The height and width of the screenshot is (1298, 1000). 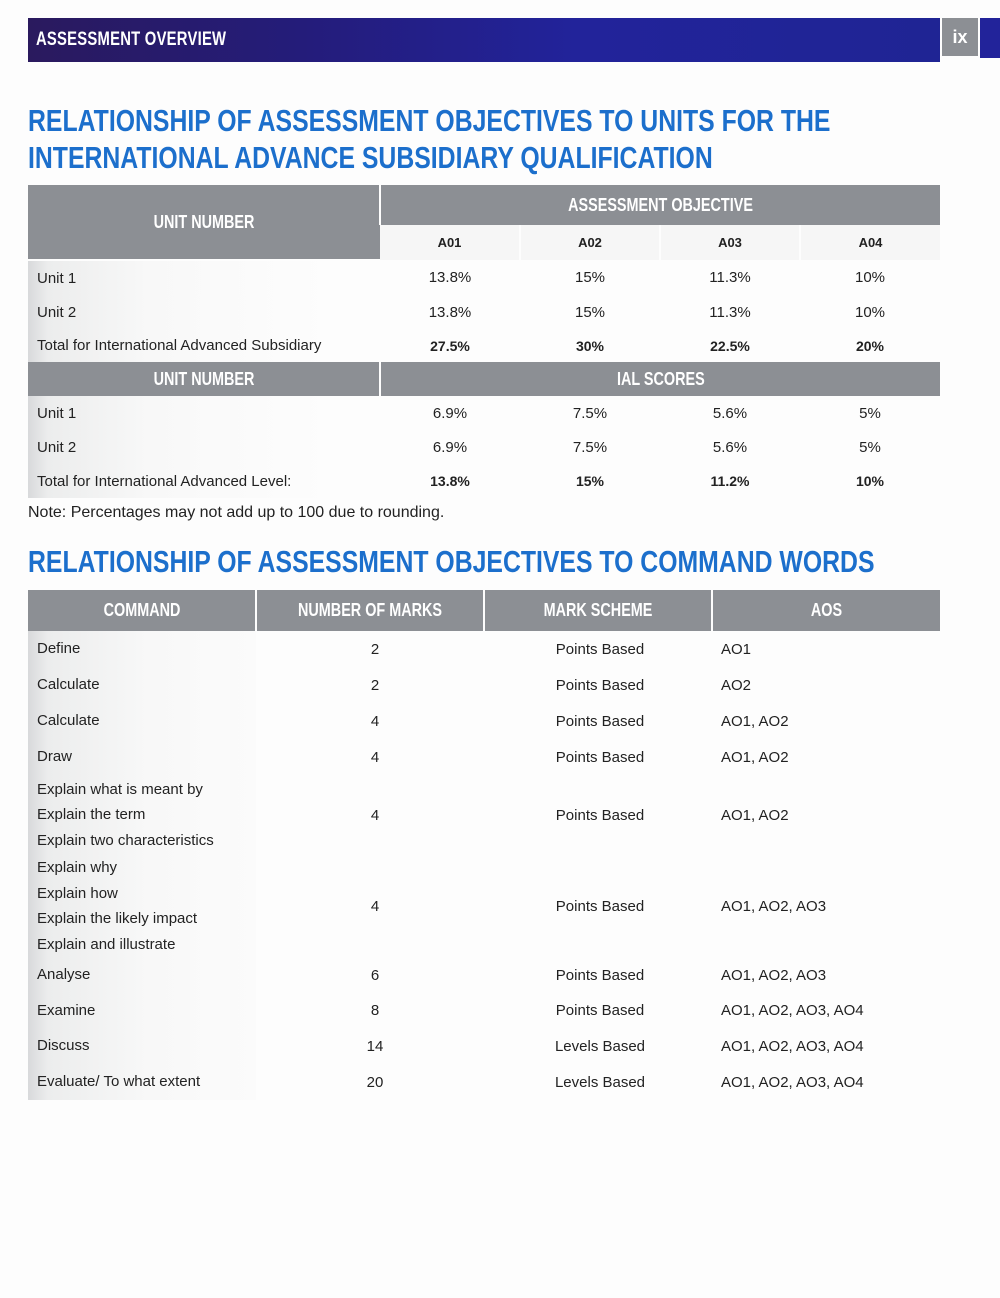 I want to click on assessment-objective-header: ASSESSMENT OBJECTIVE, so click(x=659, y=205).